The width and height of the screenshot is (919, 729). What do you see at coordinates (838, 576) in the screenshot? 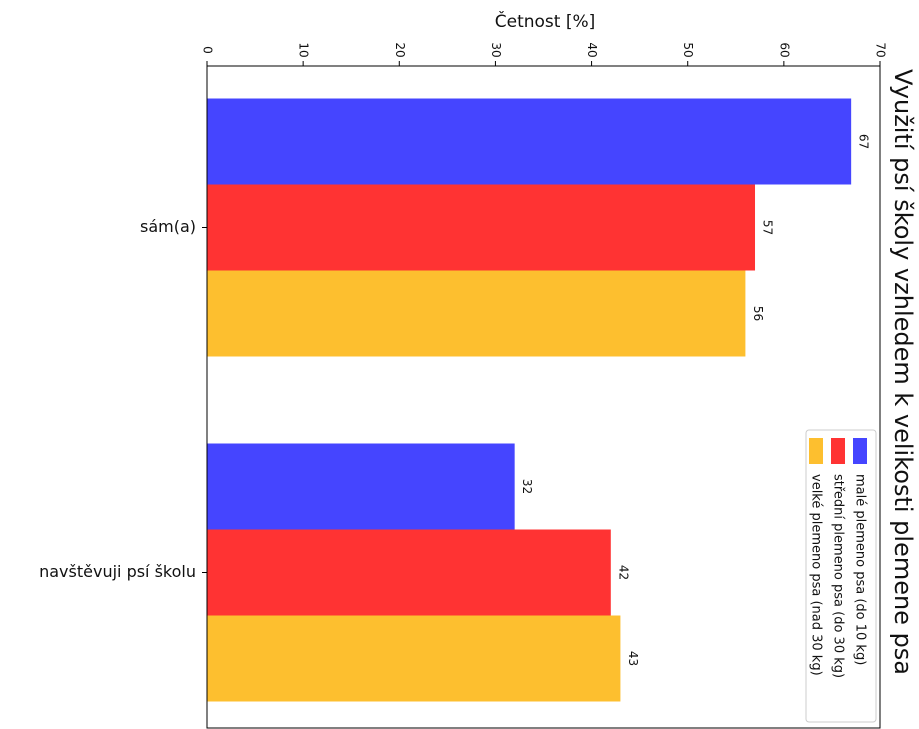
I see `legend-label: střední plemeno psa (do 30 kg)` at bounding box center [838, 576].